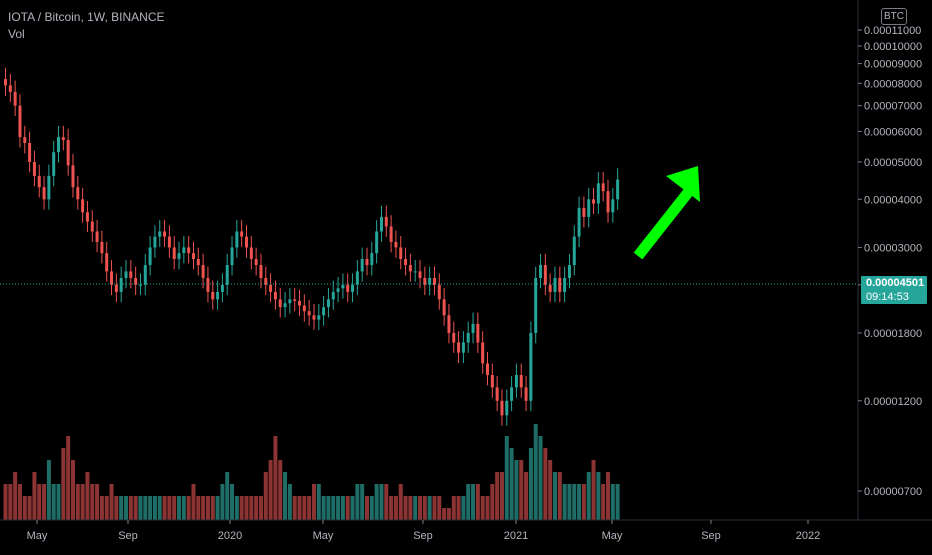 The height and width of the screenshot is (555, 932). What do you see at coordinates (893, 402) in the screenshot?
I see `y-tick-label: 0.00001200` at bounding box center [893, 402].